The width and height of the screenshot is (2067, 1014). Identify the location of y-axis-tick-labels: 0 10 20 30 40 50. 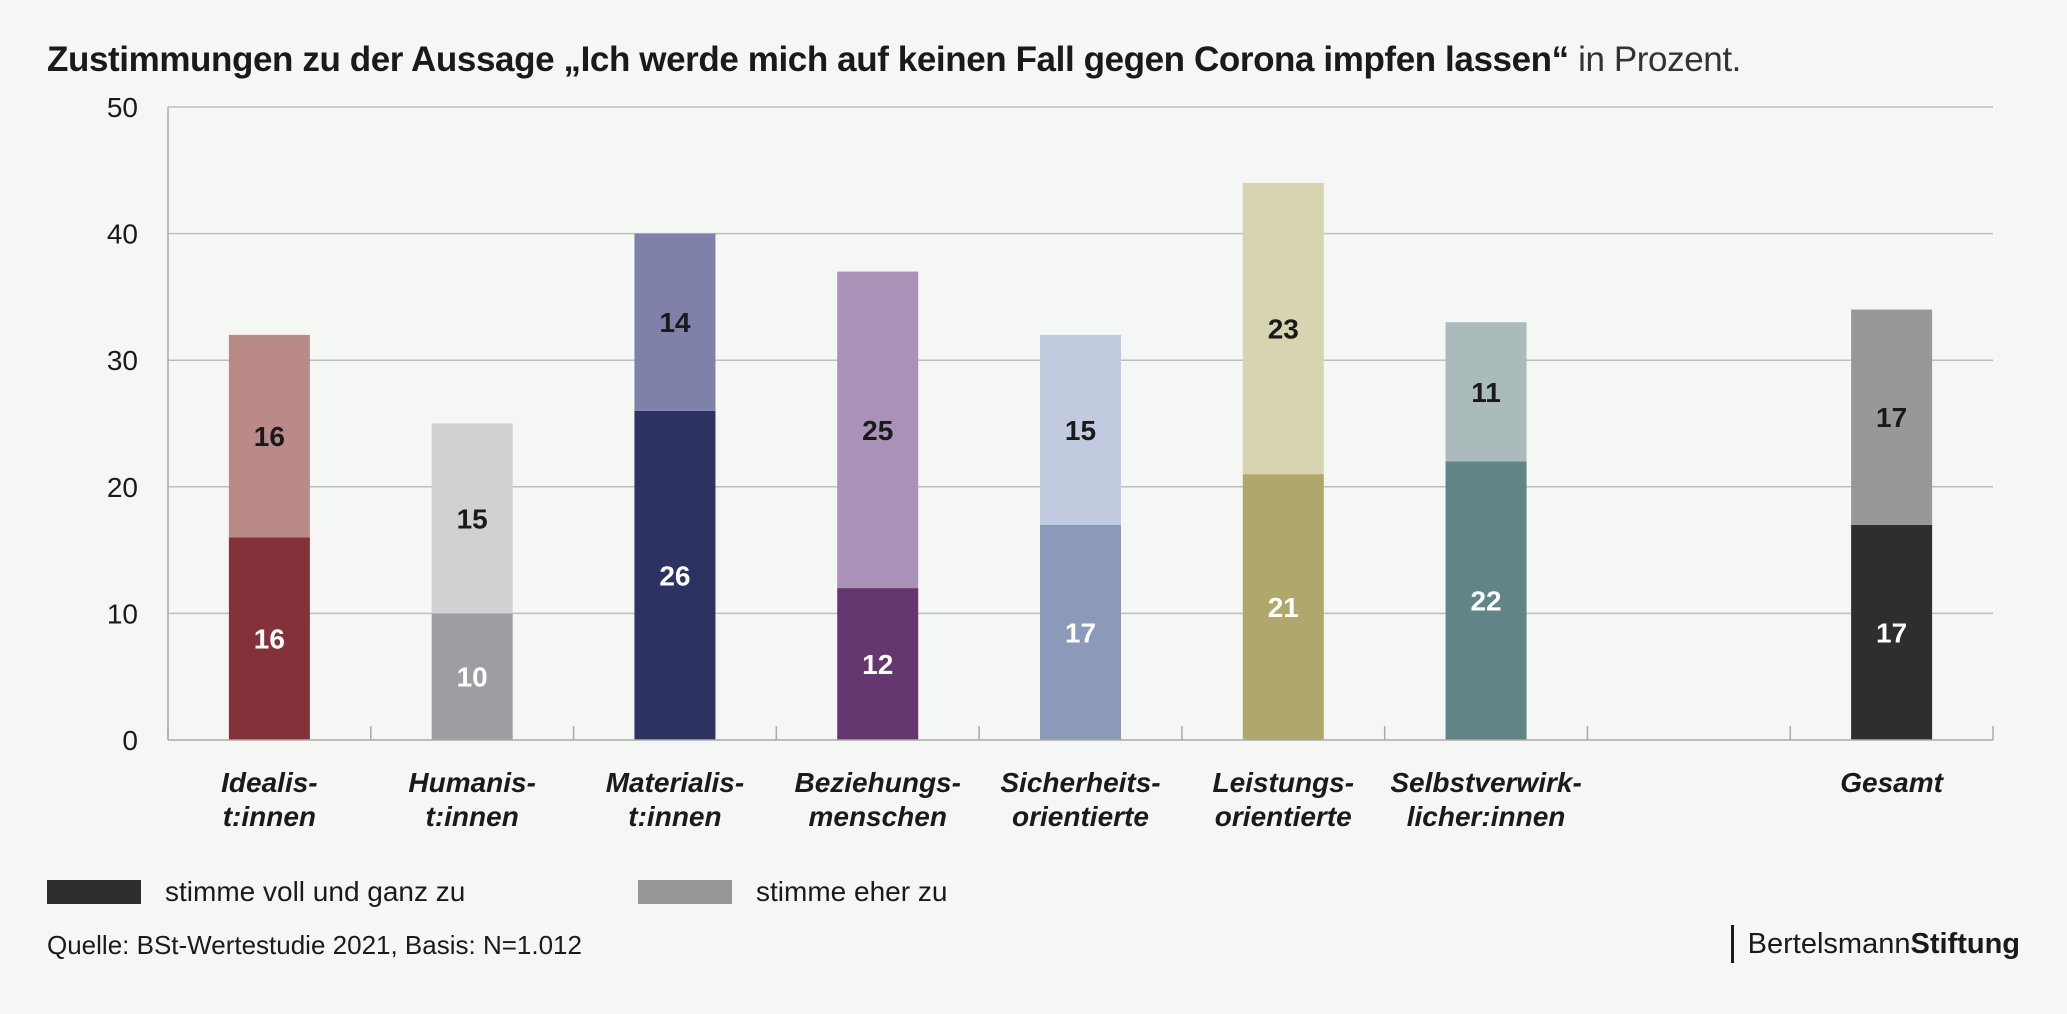
(122, 424).